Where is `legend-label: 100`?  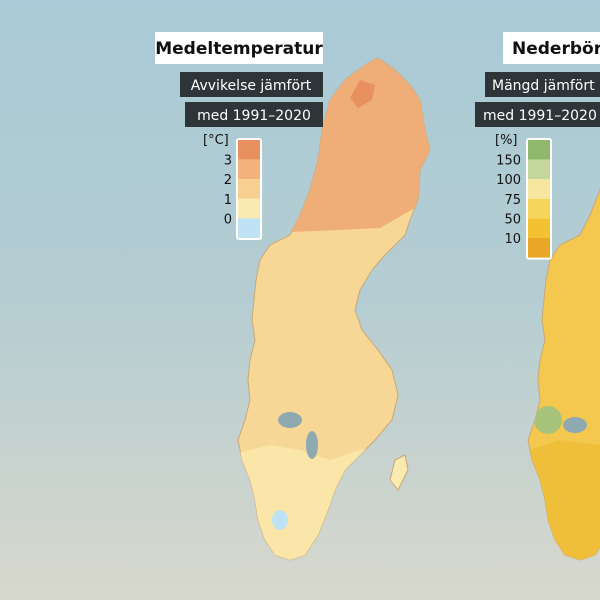 legend-label: 100 is located at coordinates (508, 180).